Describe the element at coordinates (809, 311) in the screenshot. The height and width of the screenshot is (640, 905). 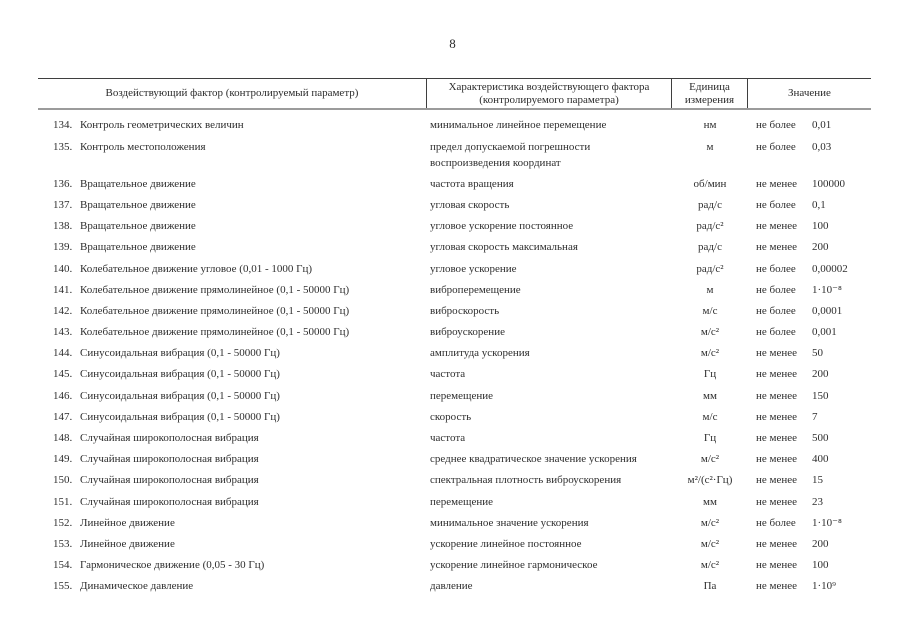
I see `value-cell: не более 0,0001` at that location.